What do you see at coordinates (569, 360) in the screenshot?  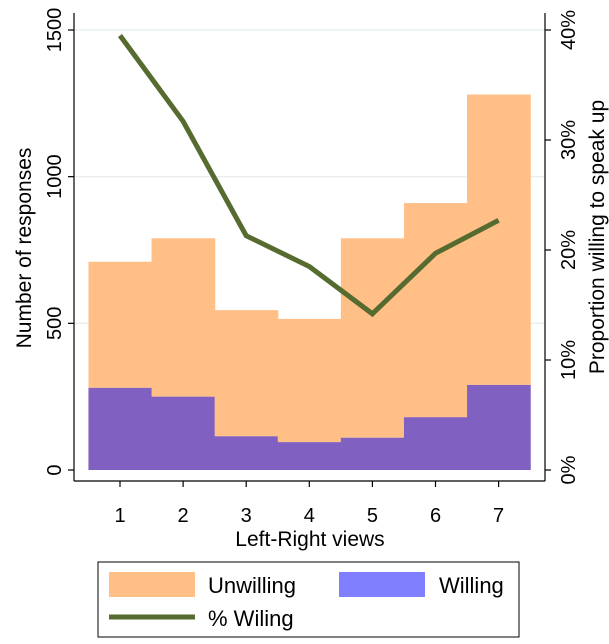 I see `y2-tick-label: 10%` at bounding box center [569, 360].